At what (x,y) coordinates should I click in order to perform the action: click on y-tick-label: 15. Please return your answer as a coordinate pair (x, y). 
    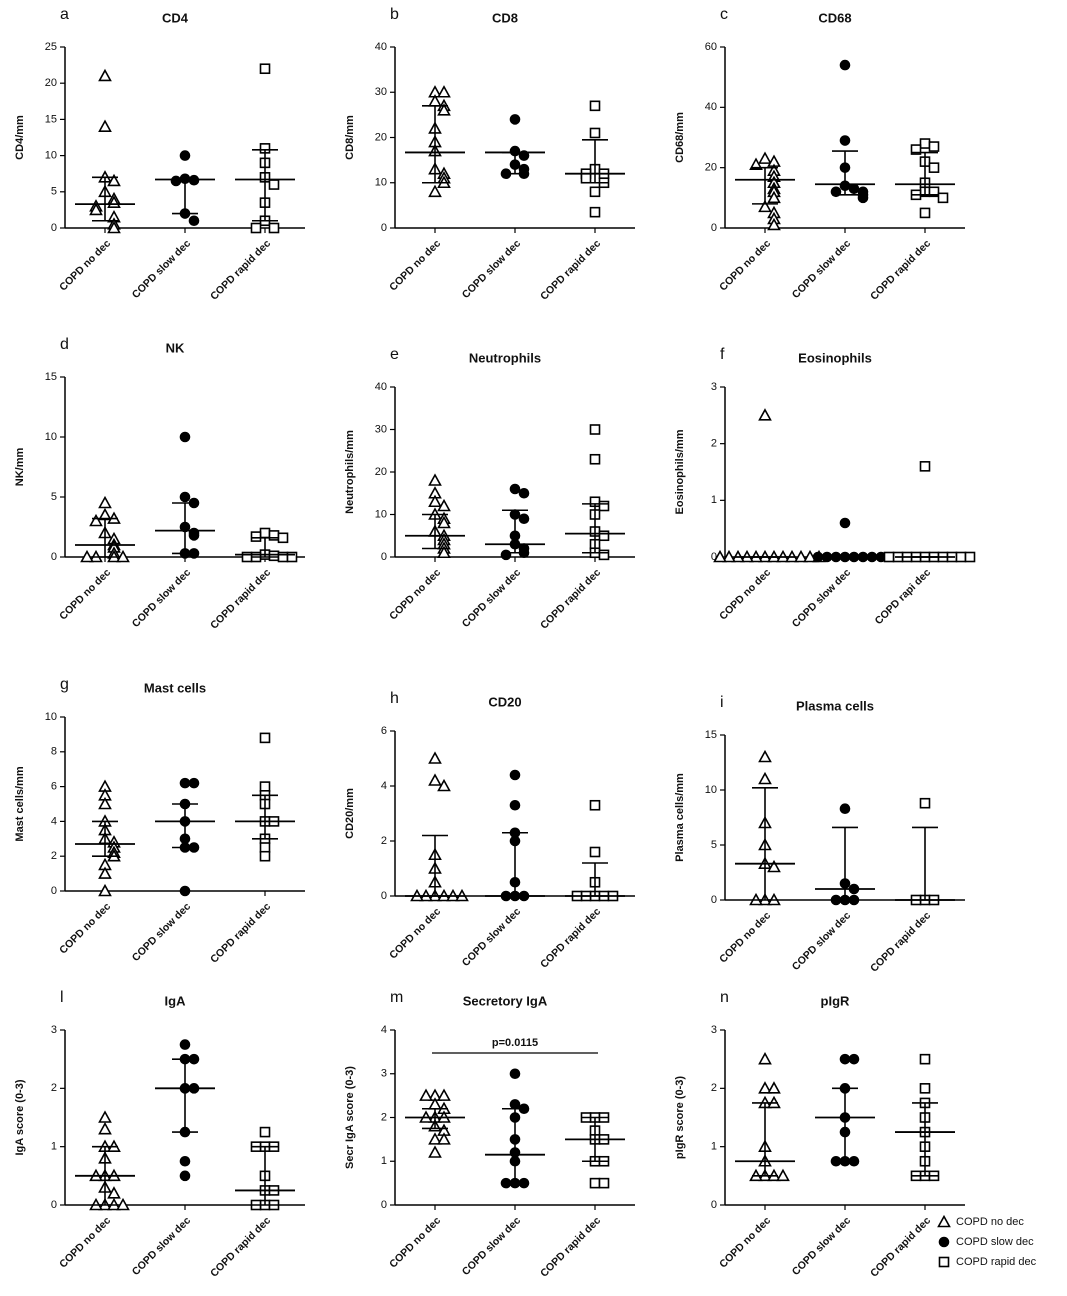
    Looking at the image, I should click on (51, 377).